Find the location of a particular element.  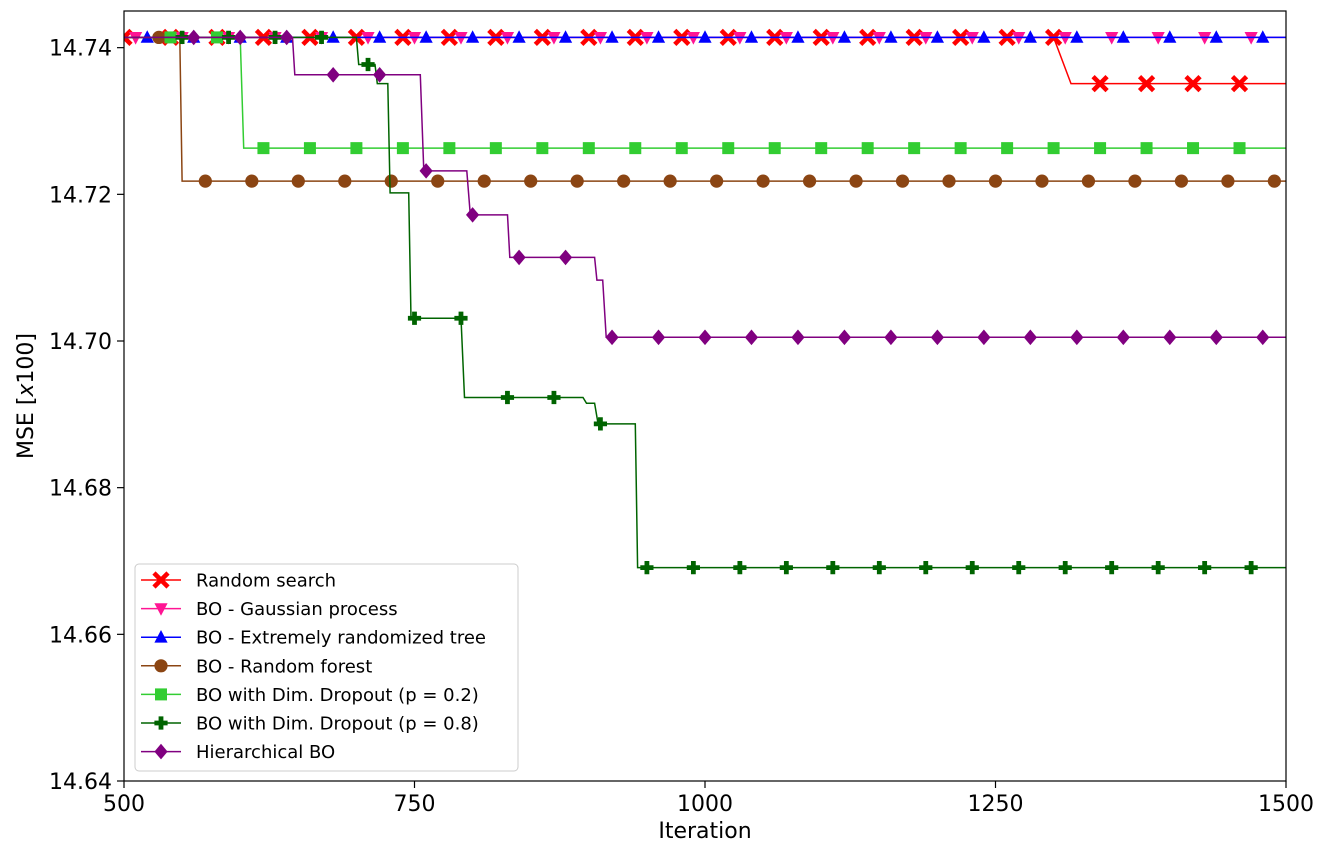

x-tick-label: 1500 is located at coordinates (1286, 804).